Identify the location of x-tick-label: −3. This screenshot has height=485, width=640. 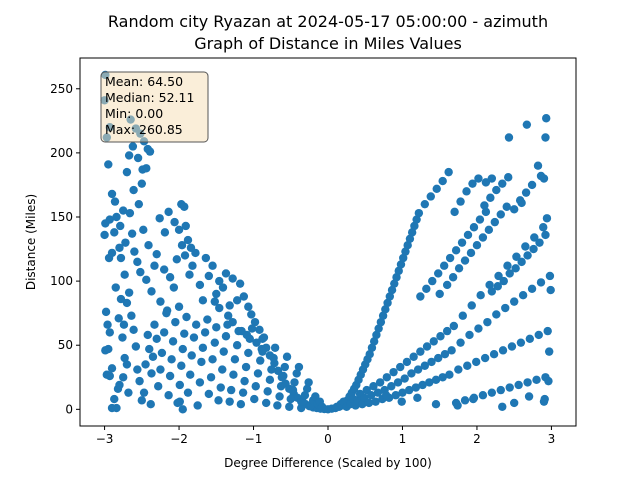
(105, 439).